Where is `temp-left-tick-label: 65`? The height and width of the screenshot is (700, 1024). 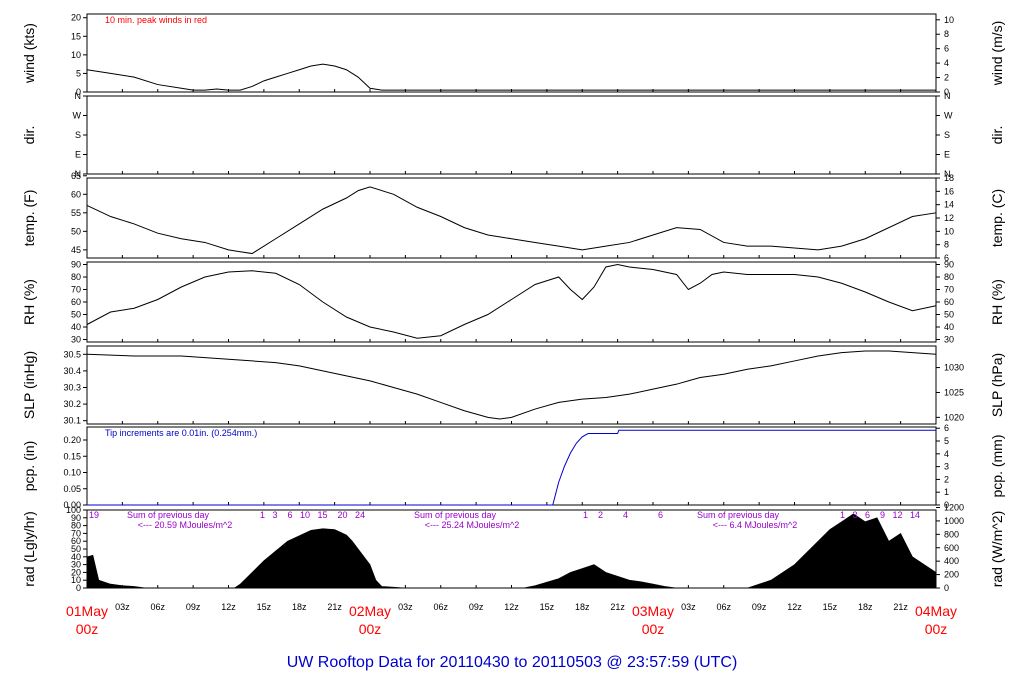 temp-left-tick-label: 65 is located at coordinates (76, 176).